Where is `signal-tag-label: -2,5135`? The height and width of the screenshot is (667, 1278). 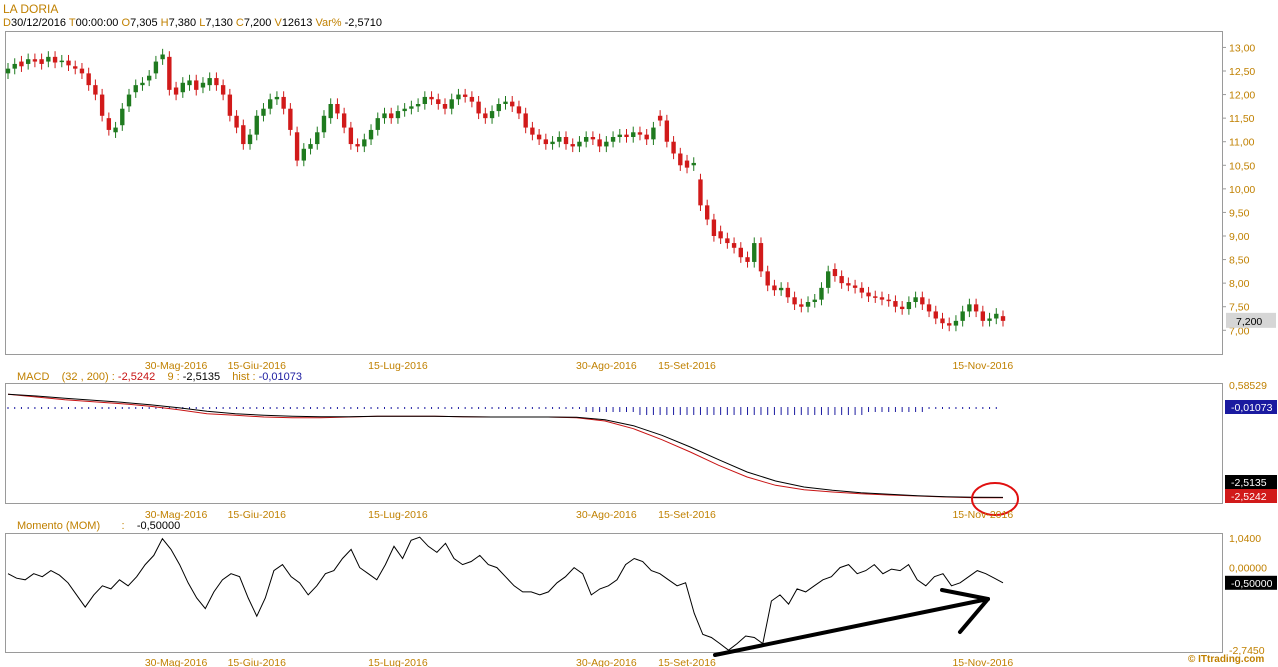
signal-tag-label: -2,5135 is located at coordinates (1249, 483).